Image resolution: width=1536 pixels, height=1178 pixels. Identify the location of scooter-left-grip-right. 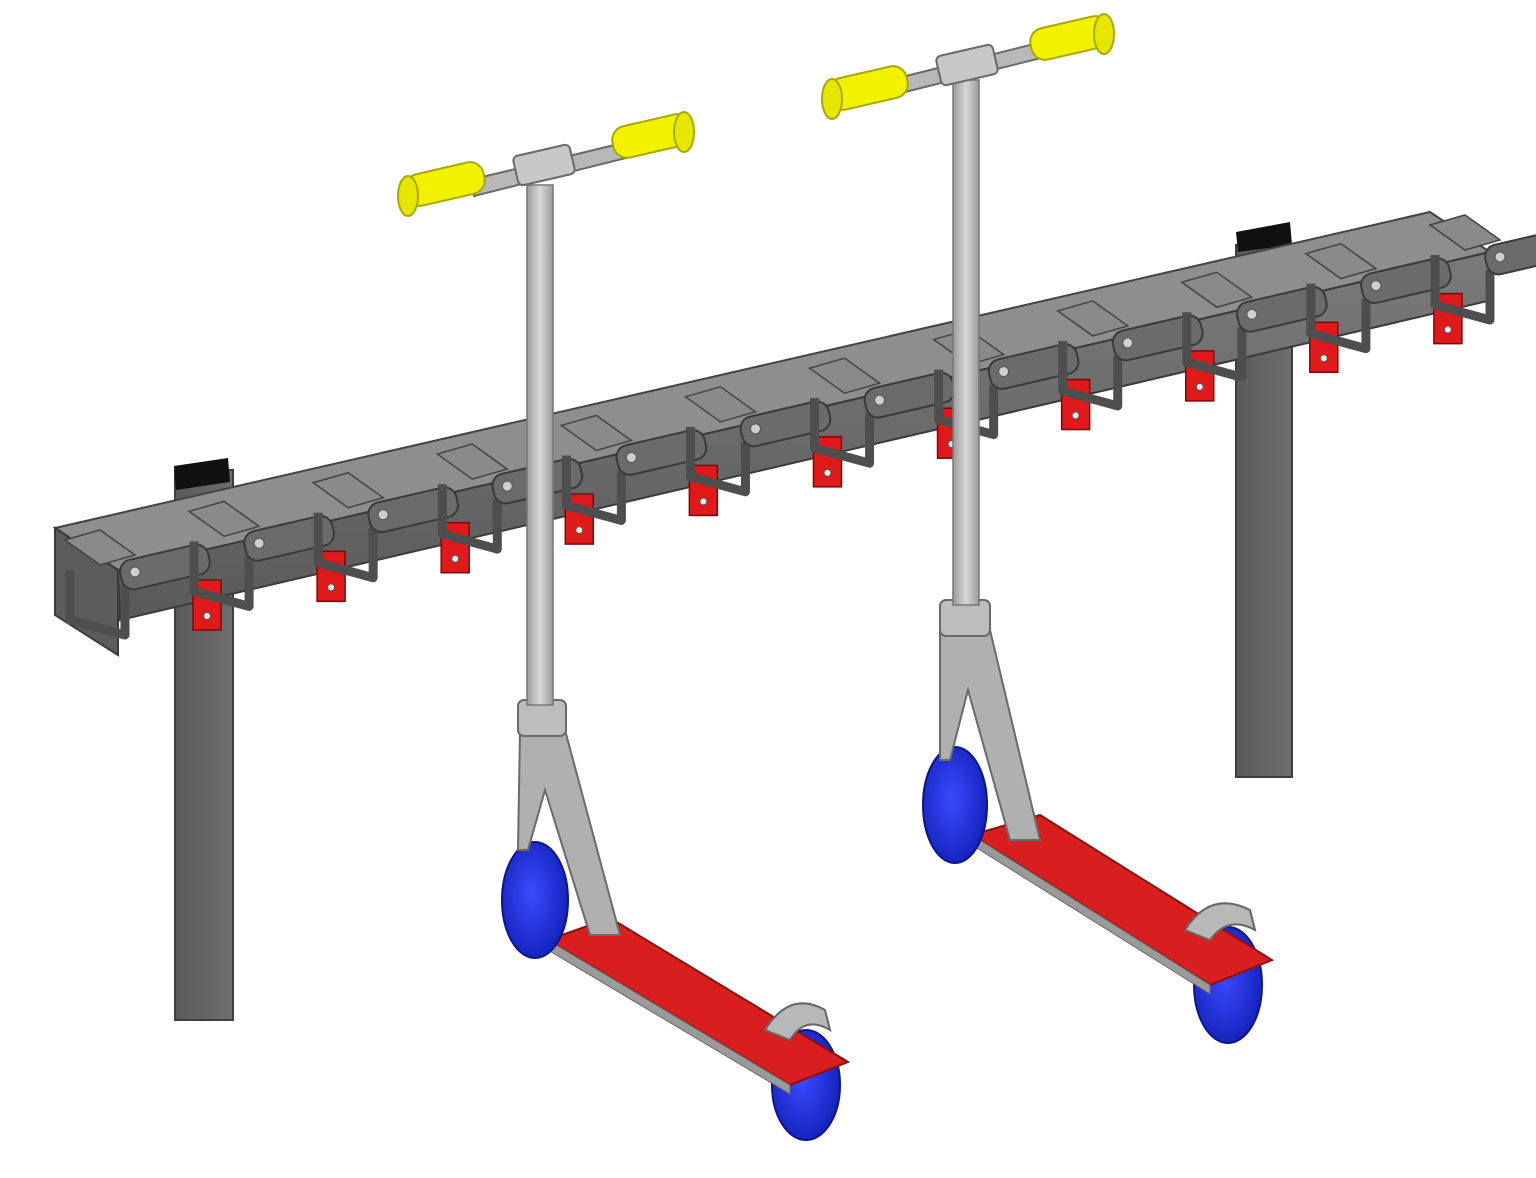
(653, 135).